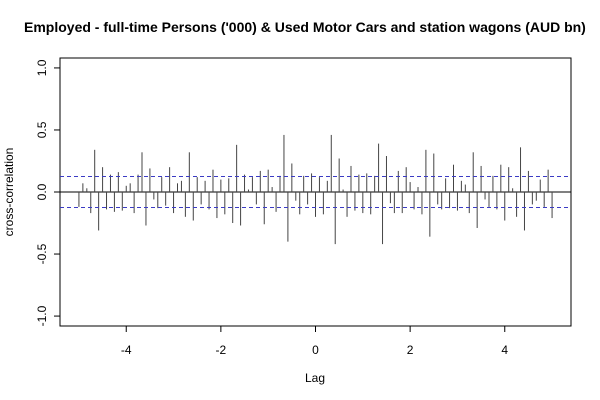 Image resolution: width=600 pixels, height=400 pixels. I want to click on x-tick-label: -2, so click(221, 350).